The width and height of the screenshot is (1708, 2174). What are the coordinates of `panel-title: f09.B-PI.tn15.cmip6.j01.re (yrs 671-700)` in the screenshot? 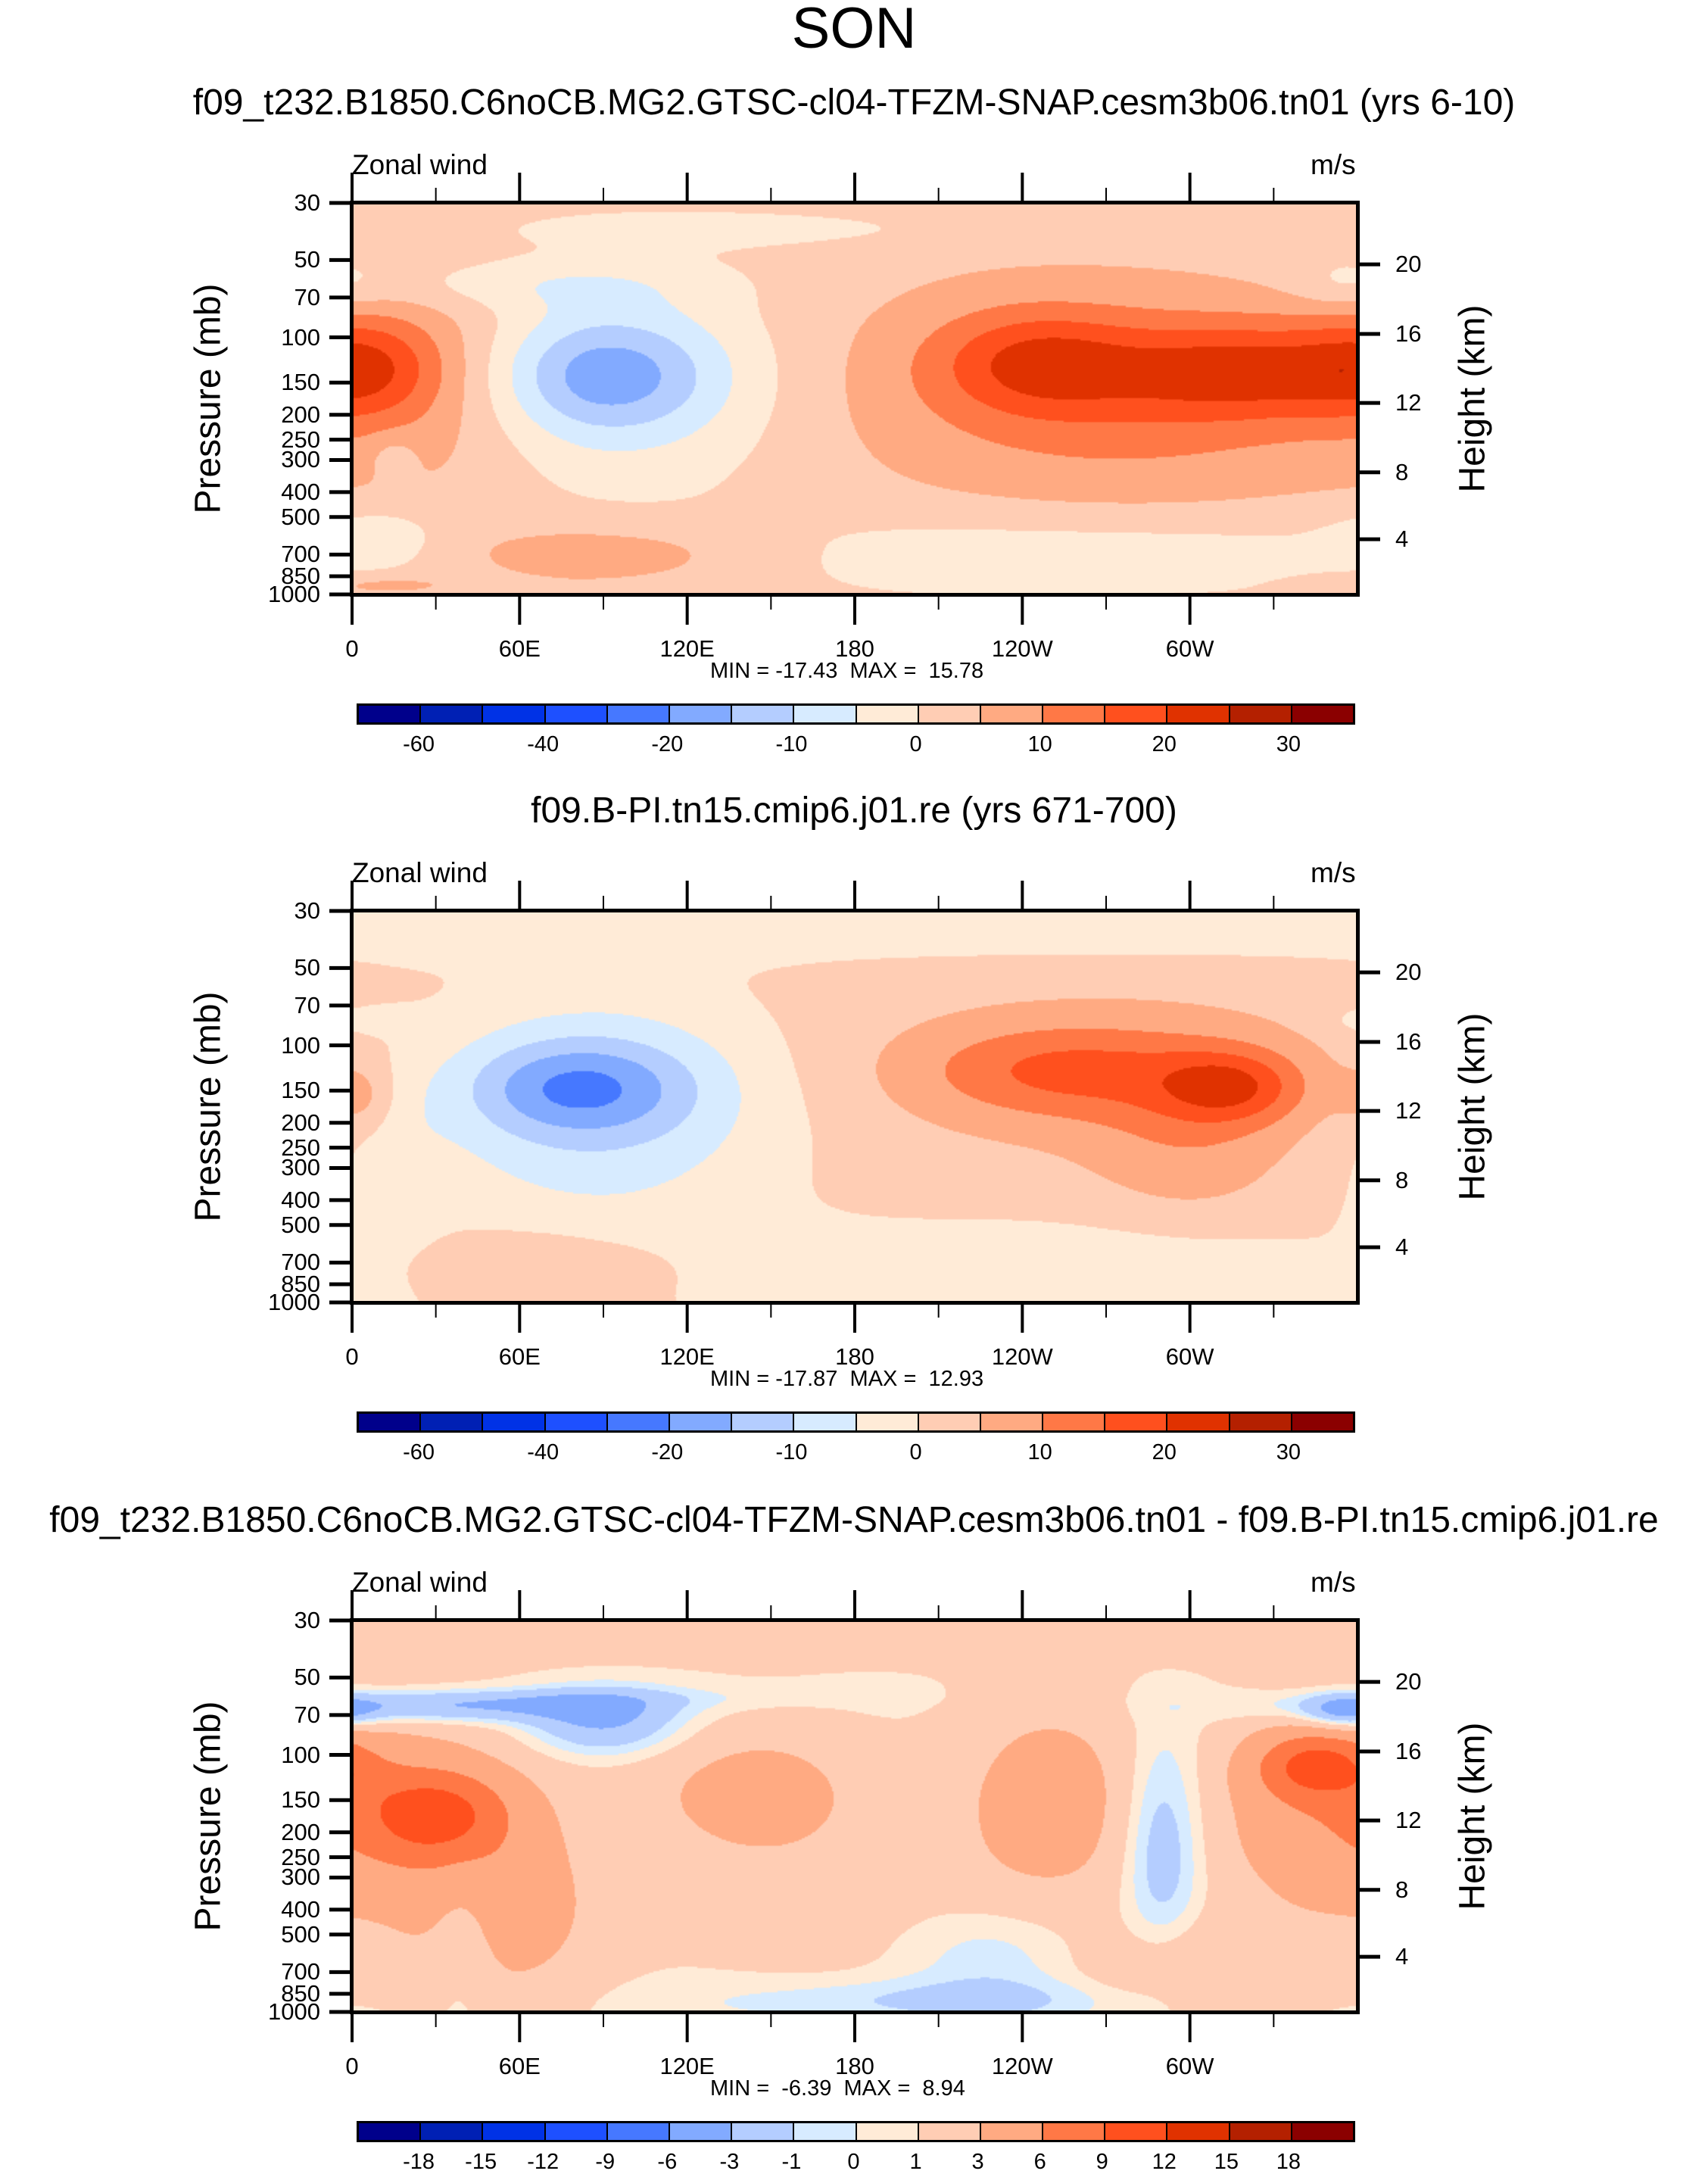 It's located at (854, 811).